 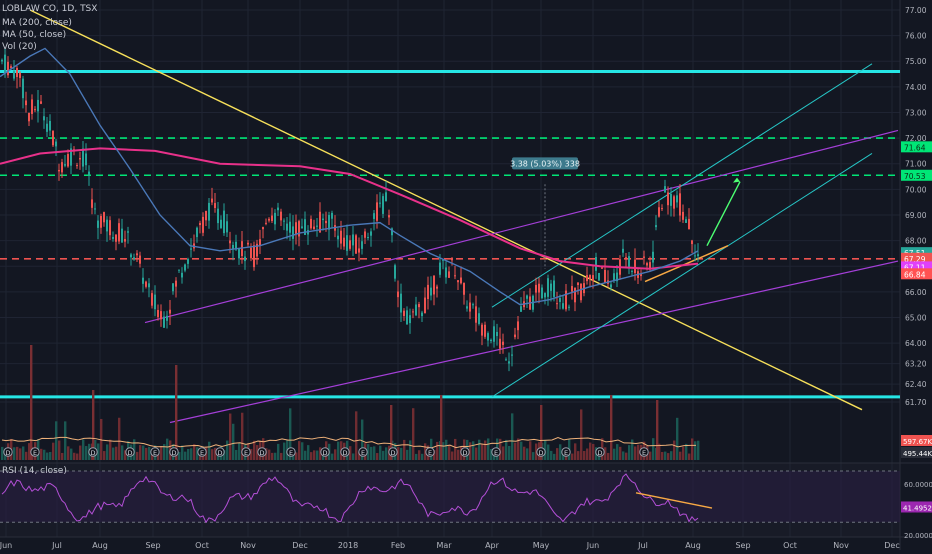 I want to click on event-marker-letter-17: E, so click(x=496, y=453).